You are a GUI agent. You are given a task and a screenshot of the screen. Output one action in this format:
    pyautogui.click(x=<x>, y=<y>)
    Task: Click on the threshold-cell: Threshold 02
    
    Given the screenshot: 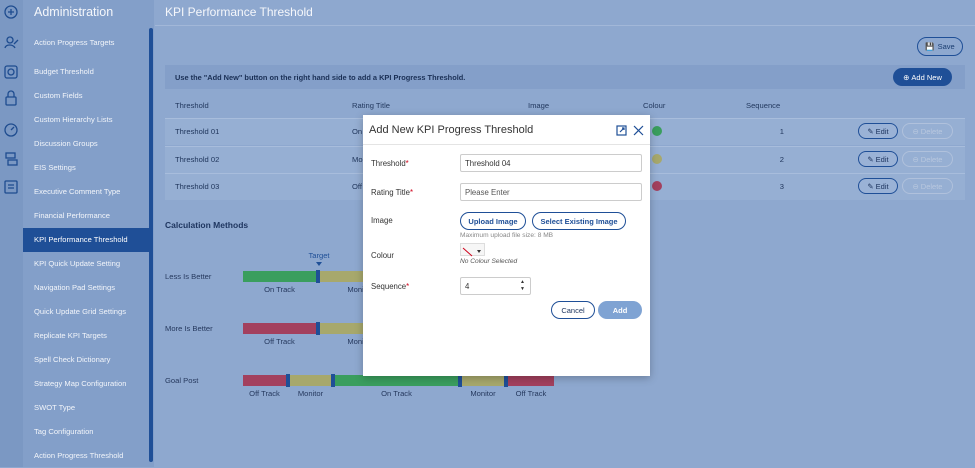 What is the action you would take?
    pyautogui.click(x=197, y=159)
    